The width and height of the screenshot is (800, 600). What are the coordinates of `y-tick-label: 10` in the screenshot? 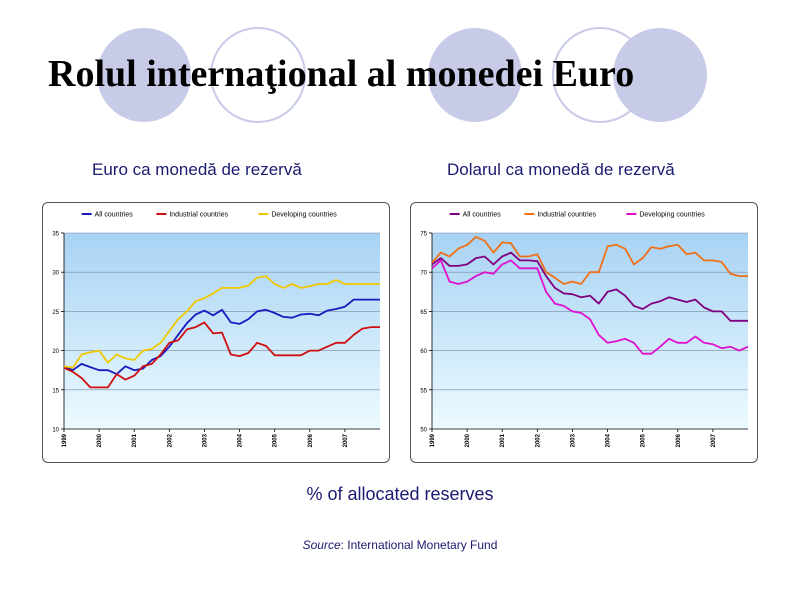 It's located at (55, 431).